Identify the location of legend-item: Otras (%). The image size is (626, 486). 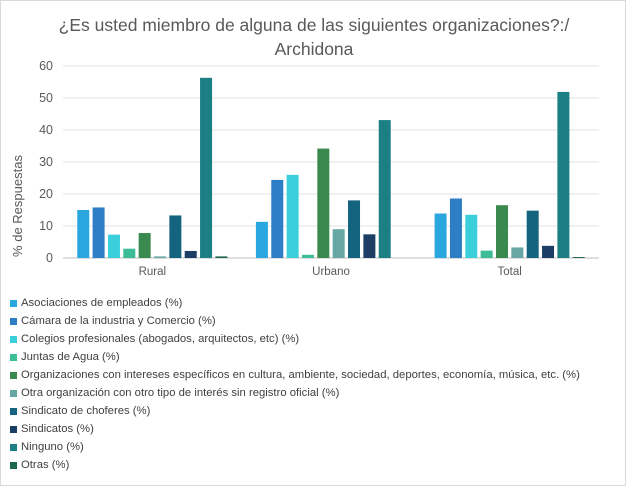
(316, 465).